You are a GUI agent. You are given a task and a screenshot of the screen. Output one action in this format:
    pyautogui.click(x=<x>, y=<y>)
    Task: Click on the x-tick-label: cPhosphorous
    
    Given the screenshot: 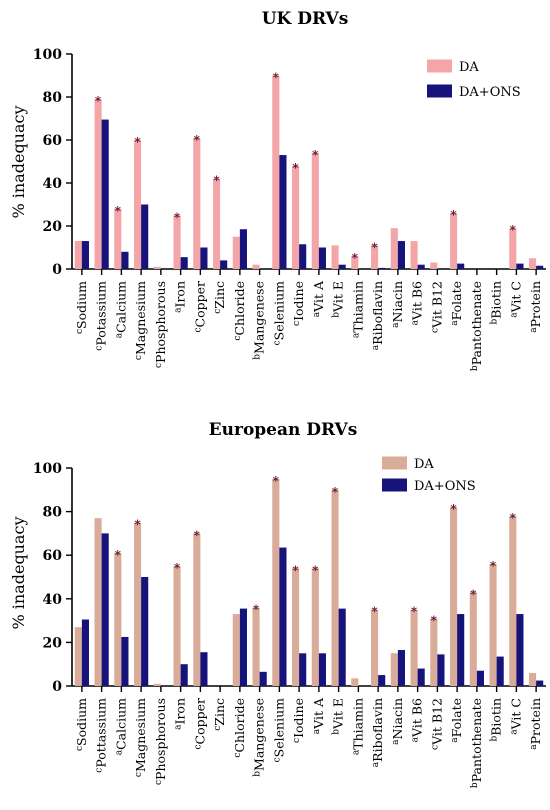 What is the action you would take?
    pyautogui.click(x=160, y=741)
    